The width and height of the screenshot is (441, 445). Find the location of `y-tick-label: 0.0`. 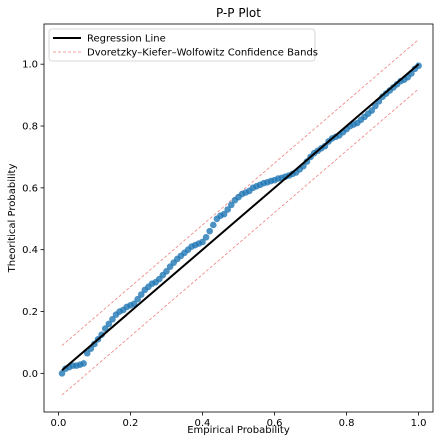

y-tick-label: 0.0 is located at coordinates (30, 374).